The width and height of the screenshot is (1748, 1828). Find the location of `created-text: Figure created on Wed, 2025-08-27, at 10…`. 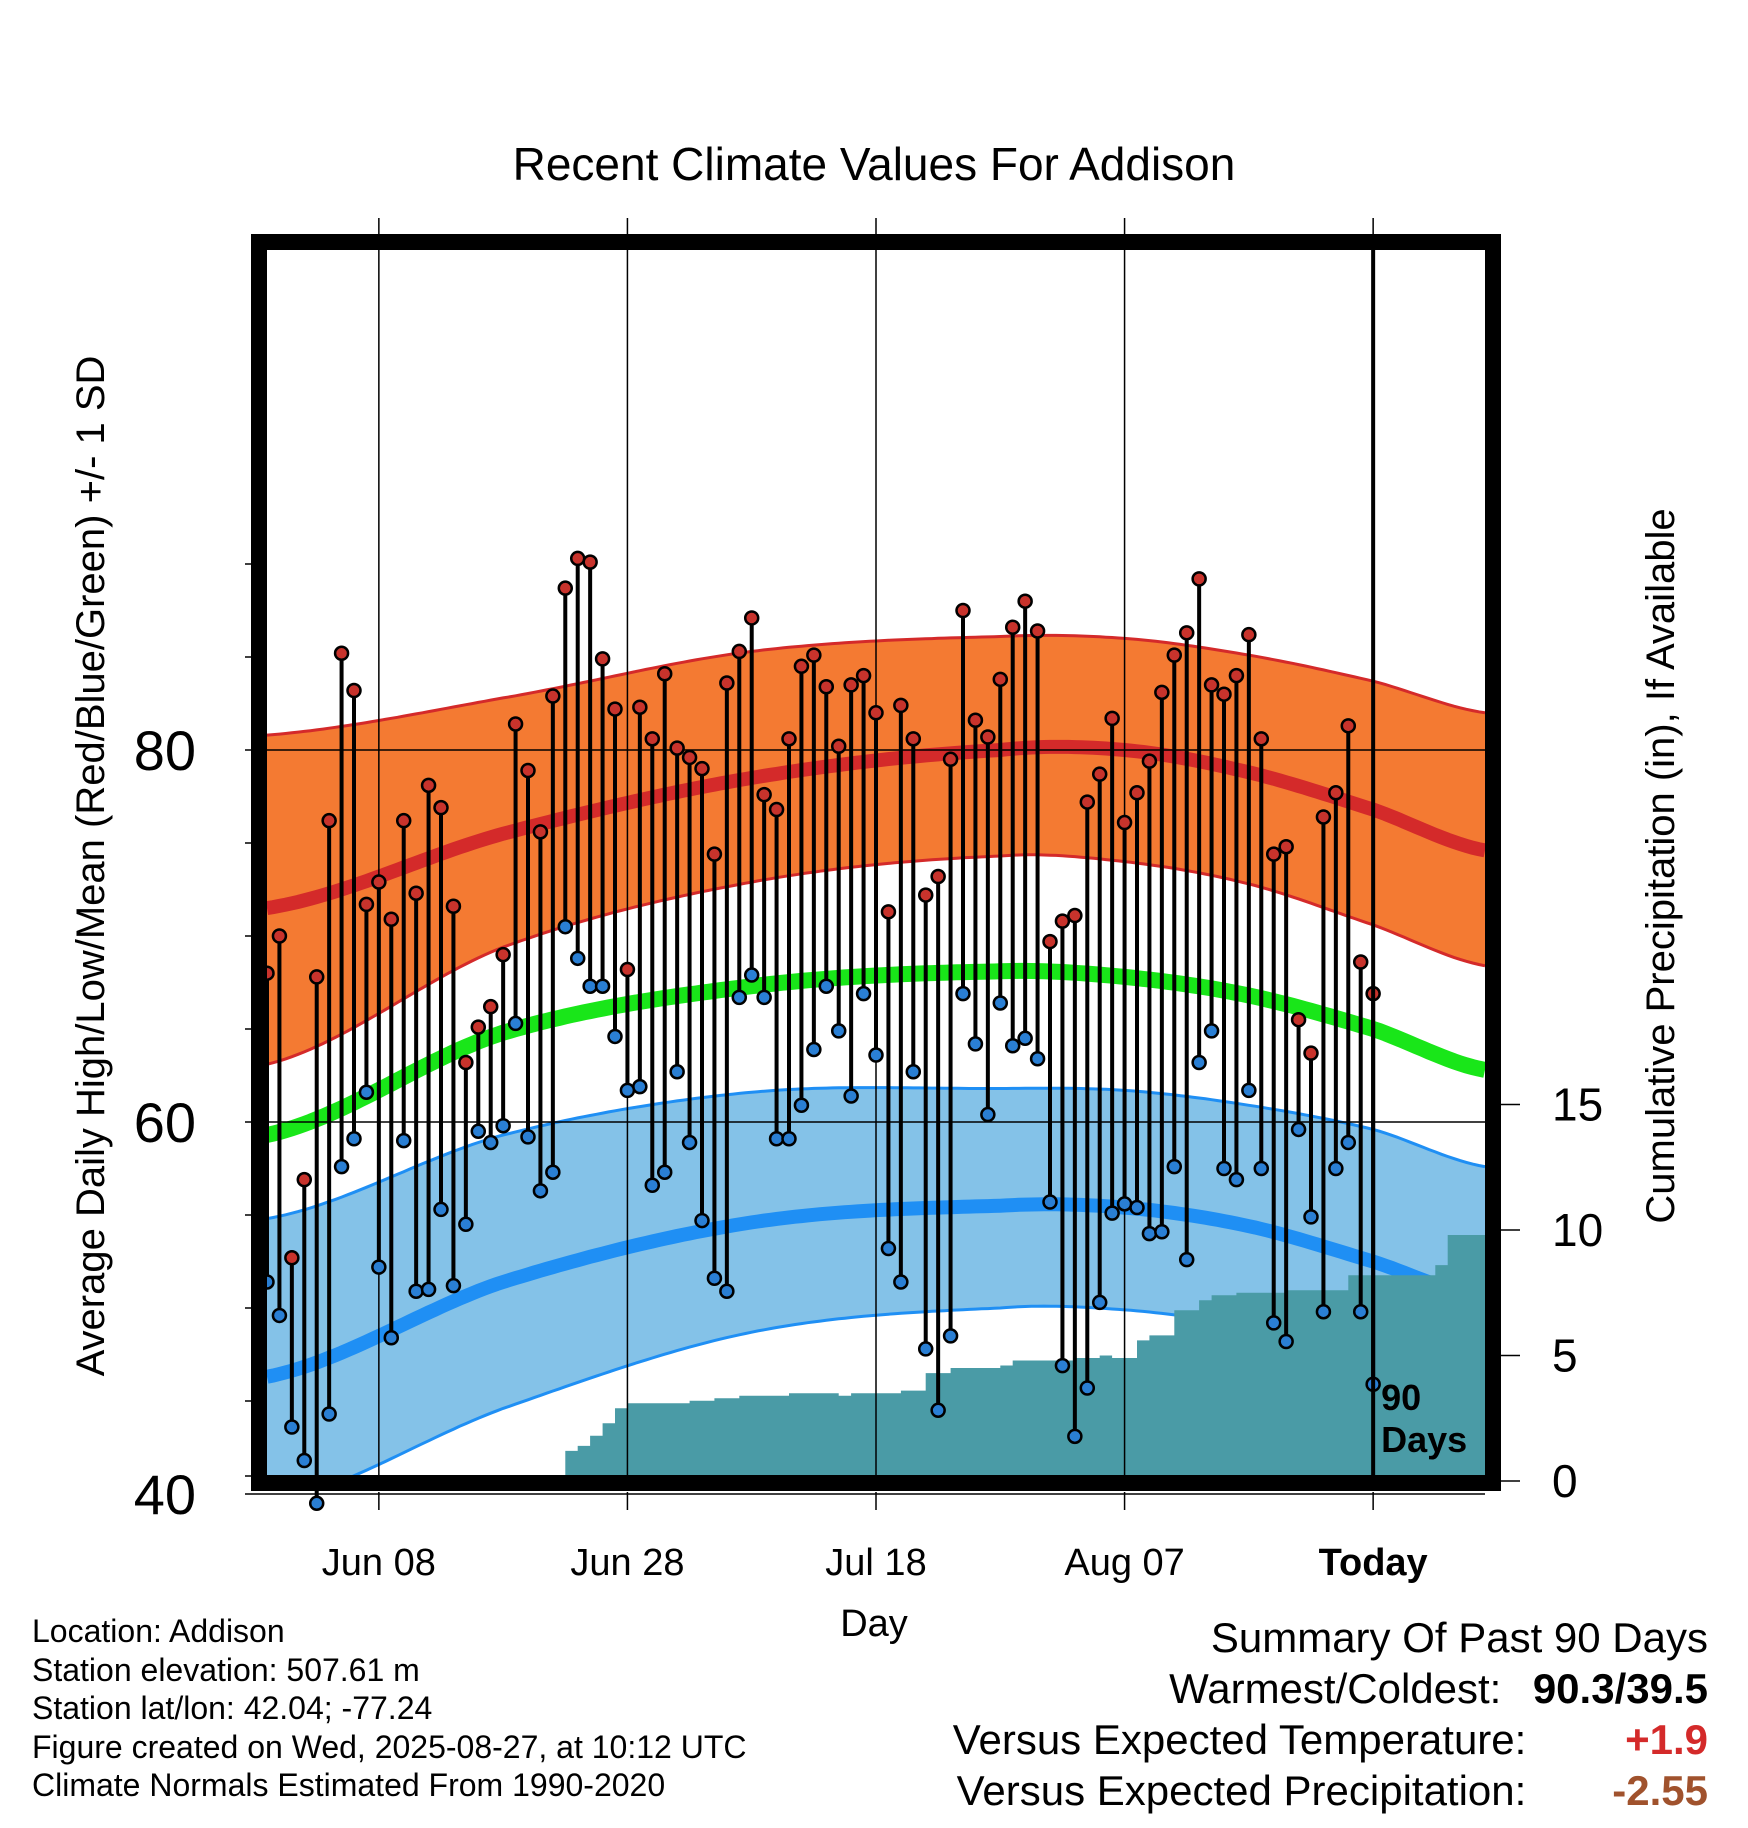

created-text: Figure created on Wed, 2025-08-27, at 10… is located at coordinates (389, 1746).